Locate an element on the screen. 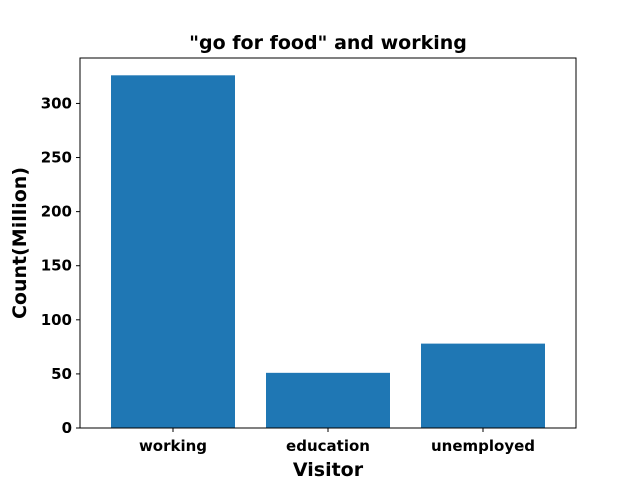  x-tick-label: unemployed is located at coordinates (483, 446).